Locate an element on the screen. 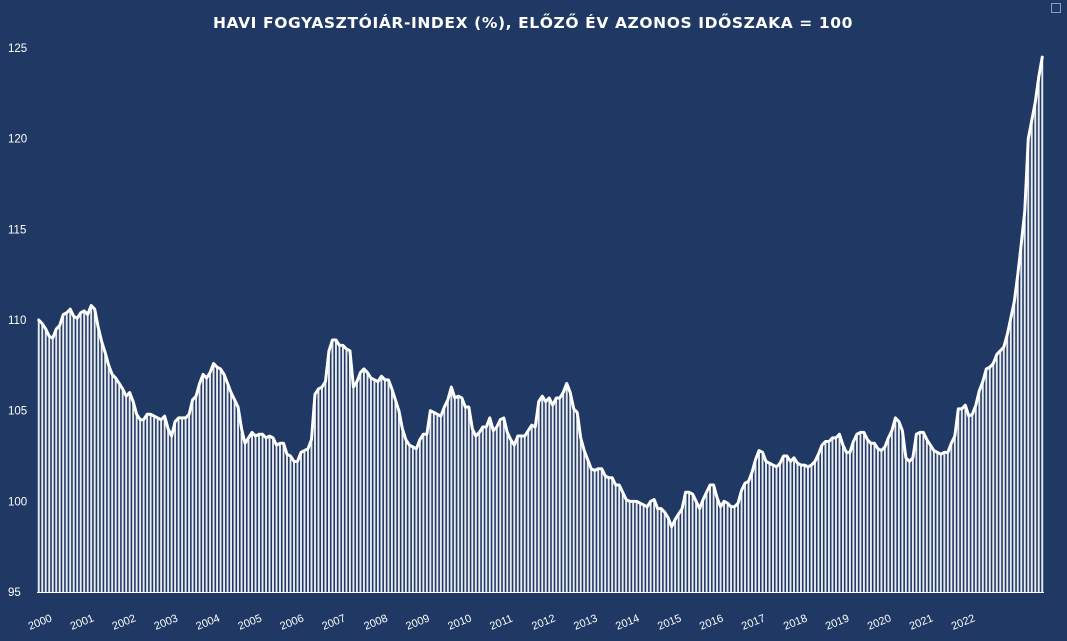 The width and height of the screenshot is (1067, 641). y-tick-label: 125 is located at coordinates (17, 49).